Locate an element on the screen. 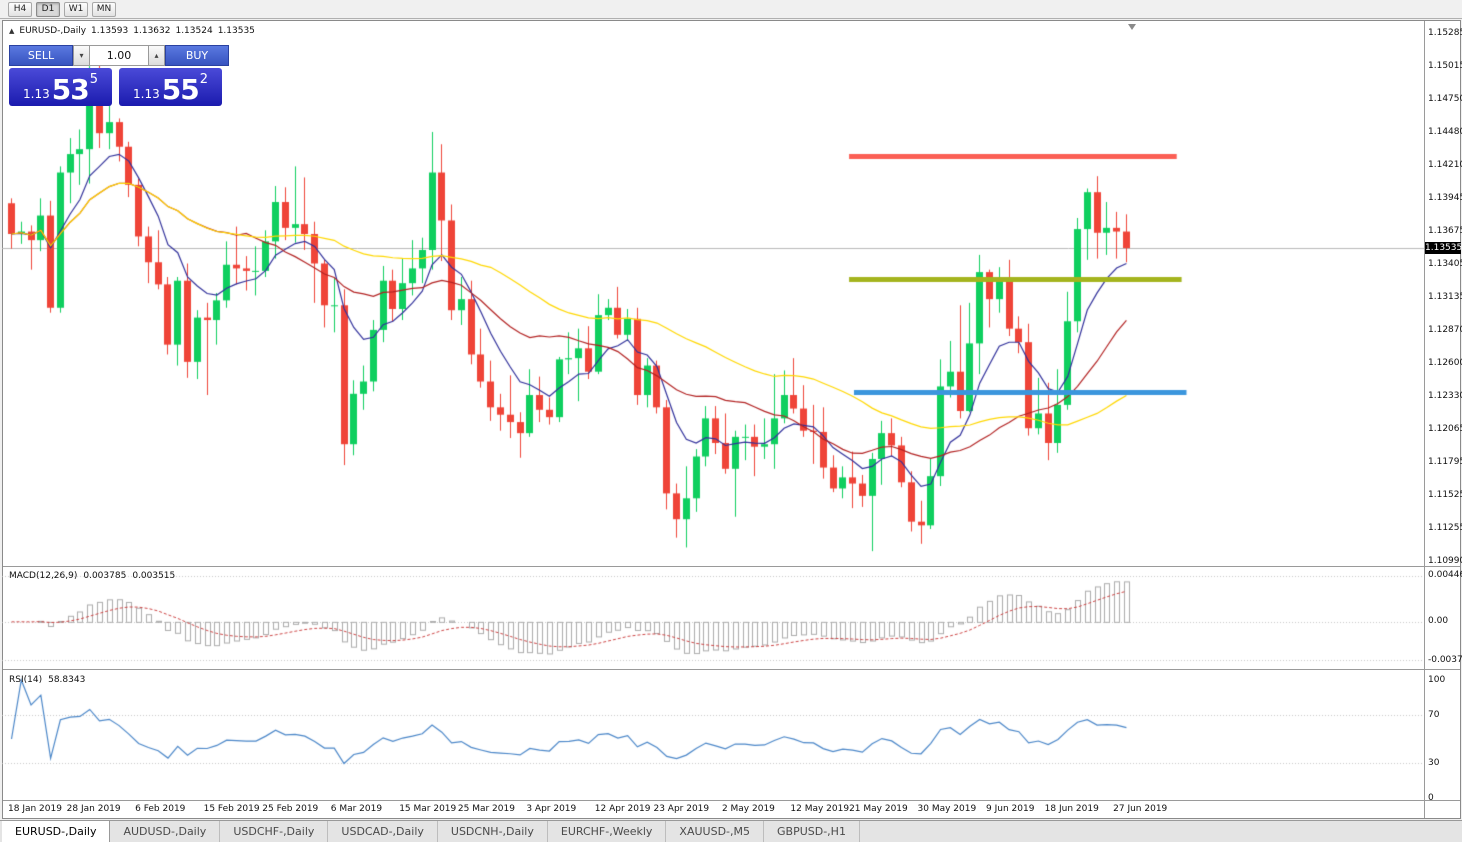 This screenshot has width=1462, height=842. bid-ask-row: 1.13 53 5 1.13 55 2 is located at coordinates (119, 87).